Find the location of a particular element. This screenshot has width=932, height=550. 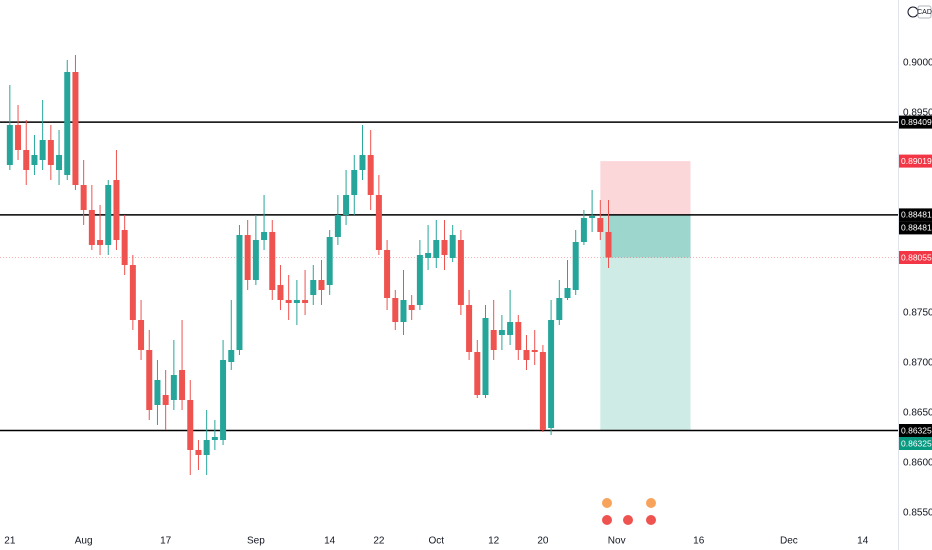

x-tick-label: Nov is located at coordinates (617, 541).